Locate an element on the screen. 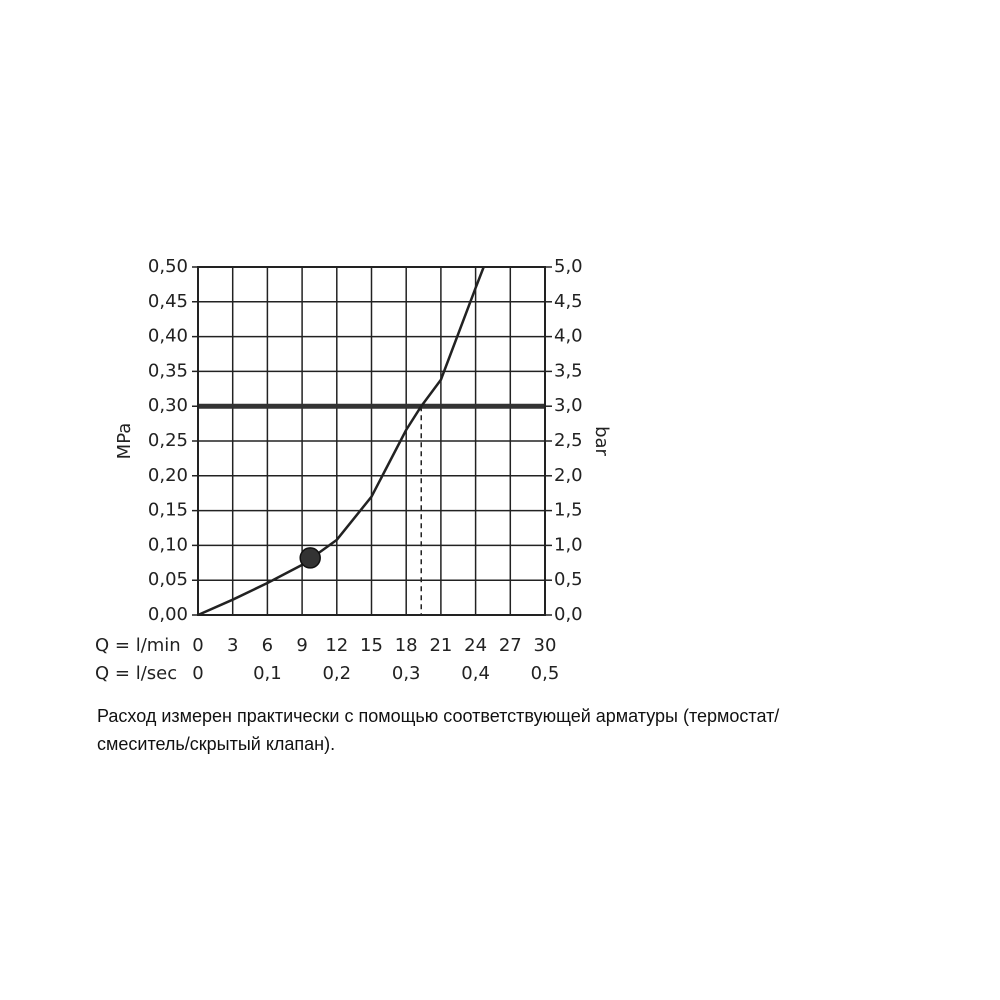  x2-tick-label: 0,5 is located at coordinates (545, 673).